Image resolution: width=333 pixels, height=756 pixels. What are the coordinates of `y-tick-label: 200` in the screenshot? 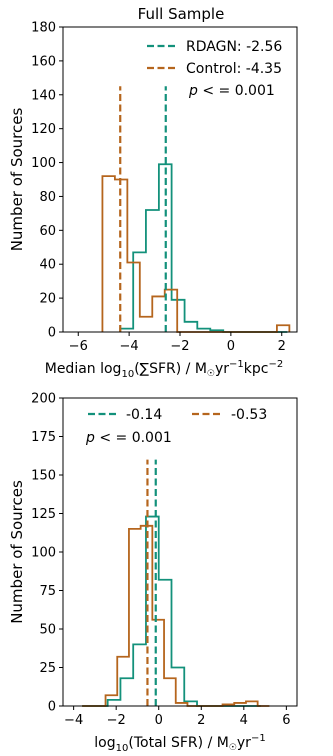 It's located at (43, 399).